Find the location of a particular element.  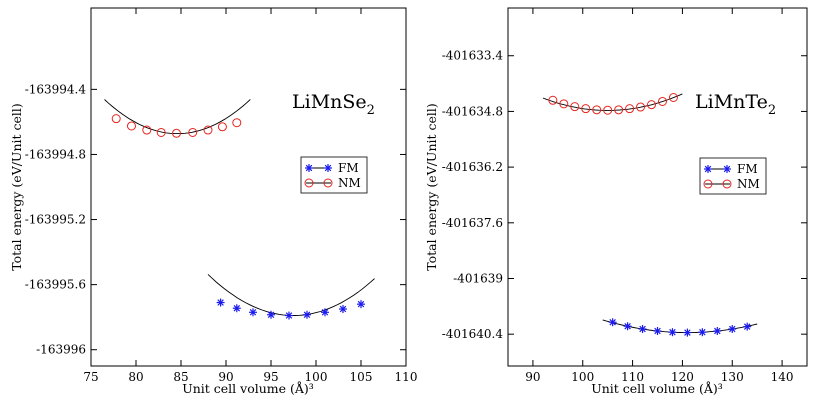

x-tick-label: 95 is located at coordinates (270, 377).